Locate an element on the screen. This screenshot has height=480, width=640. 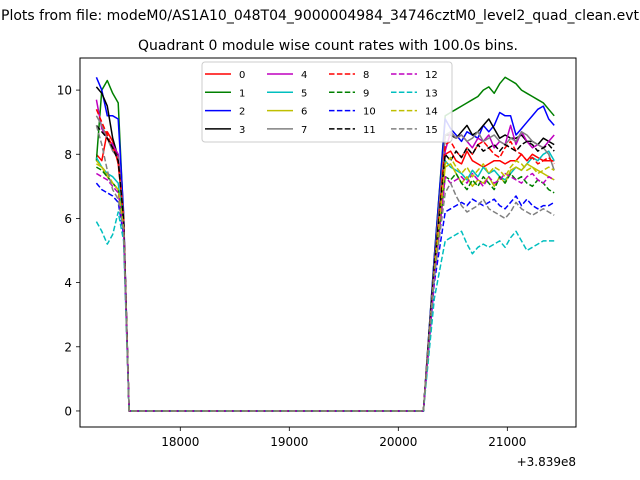
legend-label-1: 1 is located at coordinates (242, 93).